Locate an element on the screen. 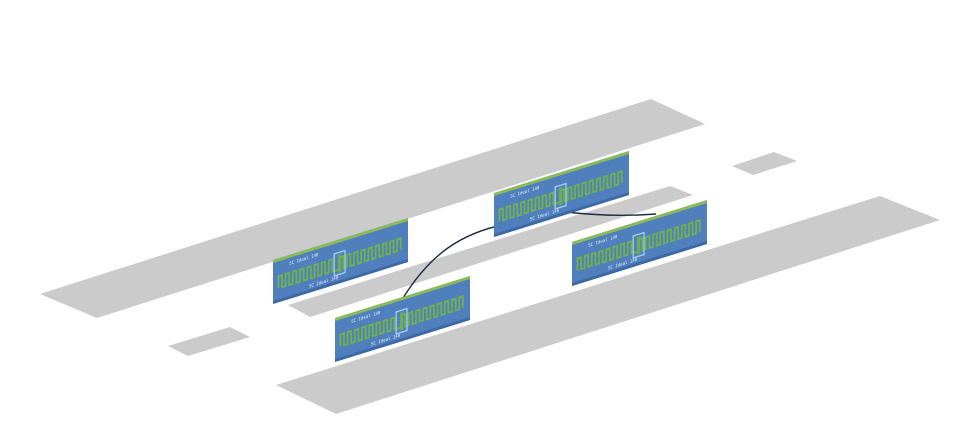 The width and height of the screenshot is (964, 446). wires is located at coordinates (529, 255).